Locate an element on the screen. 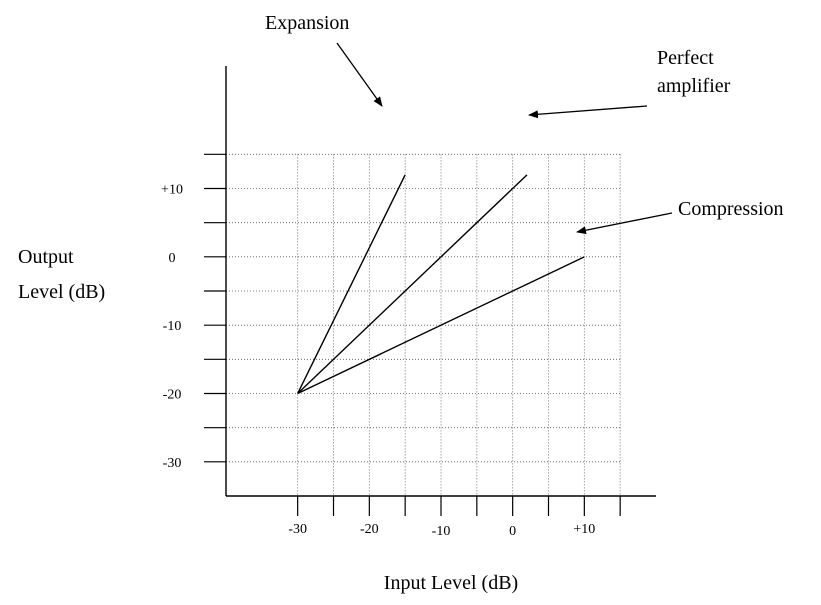 The height and width of the screenshot is (605, 821). annotation-label: amplifier is located at coordinates (694, 86).